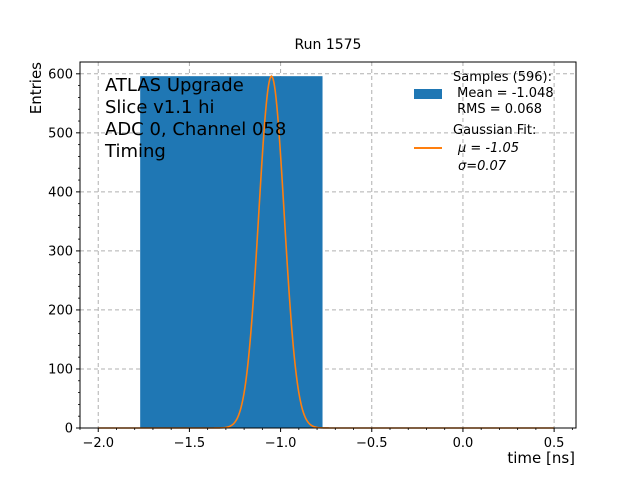  What do you see at coordinates (488, 148) in the screenshot?
I see `legend-fit-line-2: μ = -1.05` at bounding box center [488, 148].